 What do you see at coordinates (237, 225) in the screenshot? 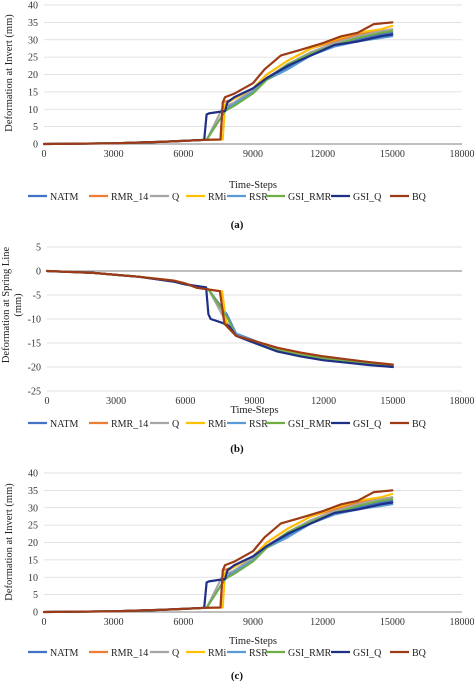
I see `panel-caption: (a)` at bounding box center [237, 225].